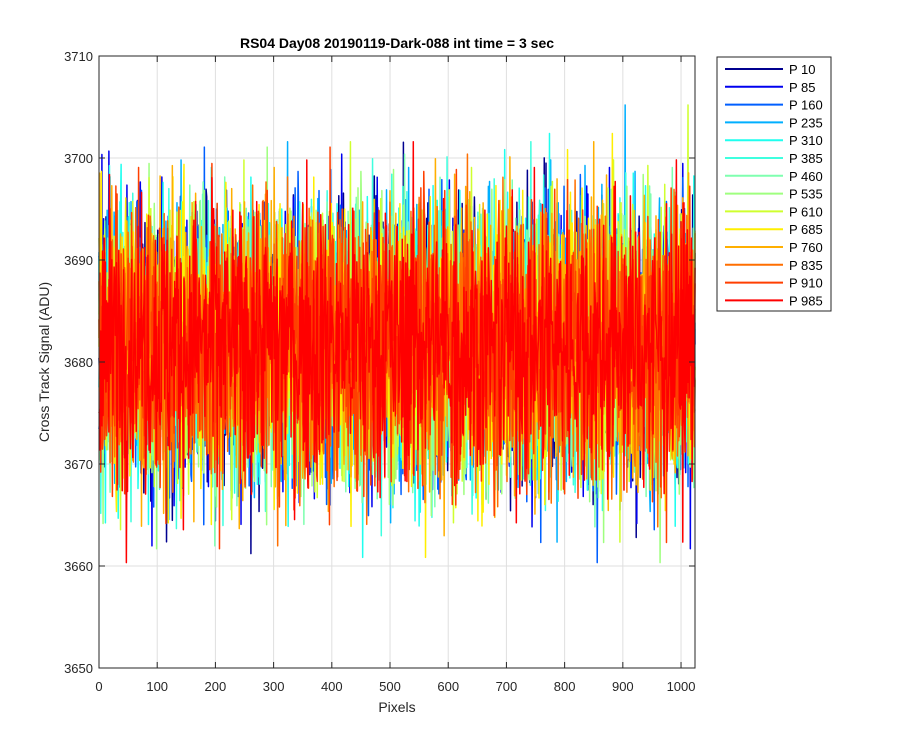 The image size is (900, 750). Describe the element at coordinates (78, 158) in the screenshot. I see `y-tick-label: 3700` at that location.